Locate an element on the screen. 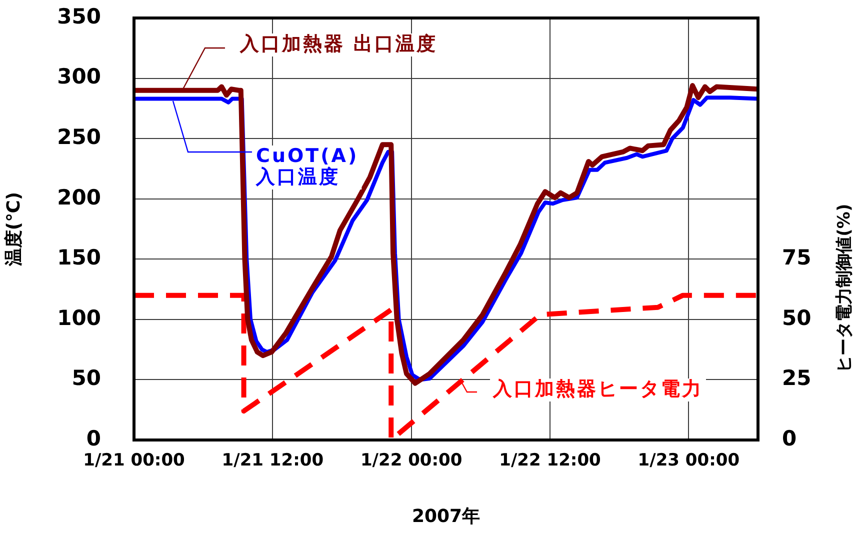  y2-axis-title: ヒータ電力制御値(%) is located at coordinates (844, 288).